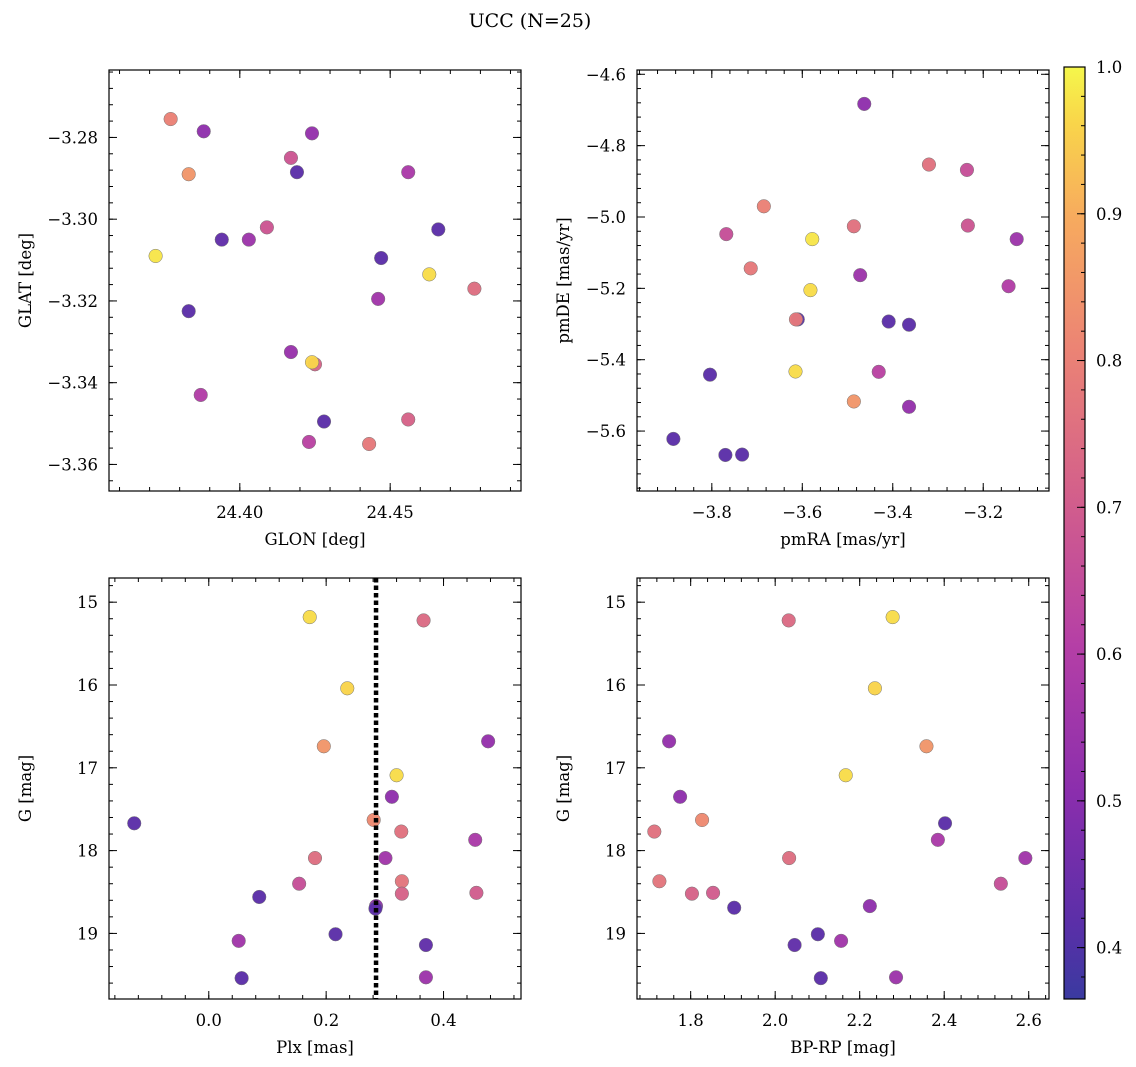 Image resolution: width=1136 pixels, height=1067 pixels. I want to click on x-tick-label: 2.6, so click(1029, 1020).